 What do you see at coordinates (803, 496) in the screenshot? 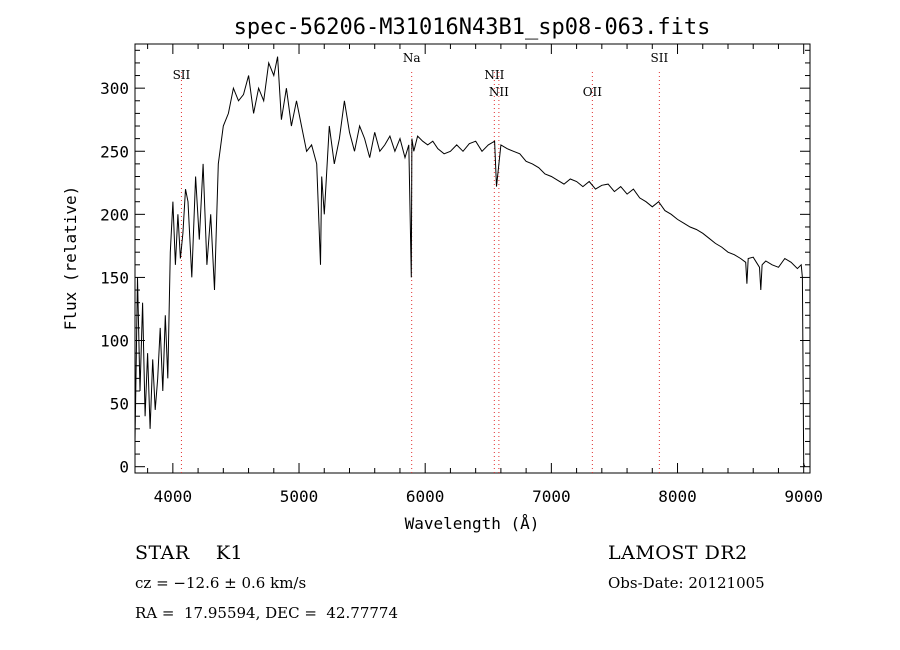
I see `x-tick-label: 9000` at bounding box center [803, 496].